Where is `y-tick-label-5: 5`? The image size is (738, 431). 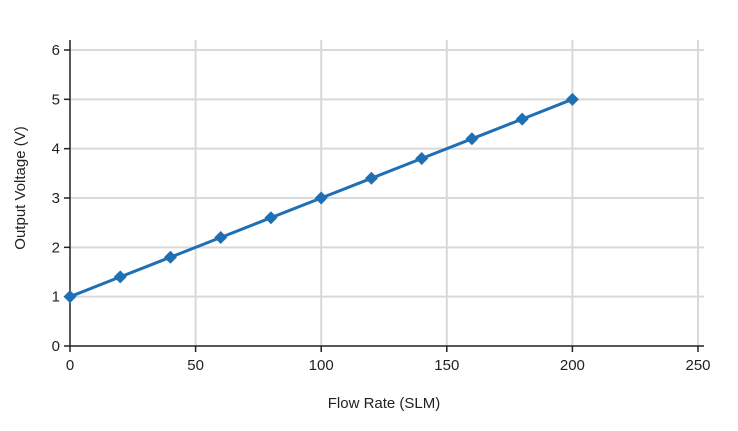
y-tick-label-5: 5 is located at coordinates (56, 99).